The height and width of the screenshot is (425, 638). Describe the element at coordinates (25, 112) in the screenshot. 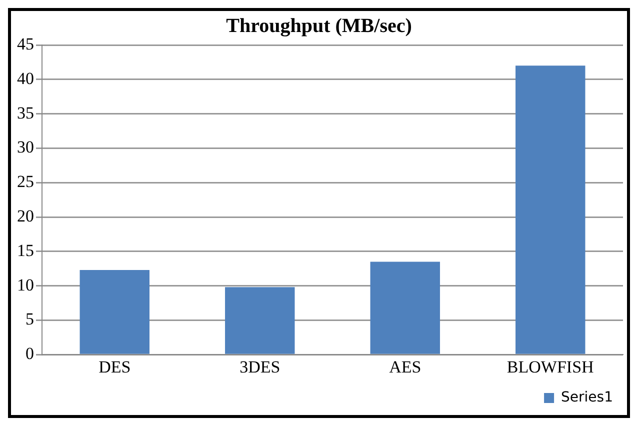

I see `y-tick-label: 35` at that location.